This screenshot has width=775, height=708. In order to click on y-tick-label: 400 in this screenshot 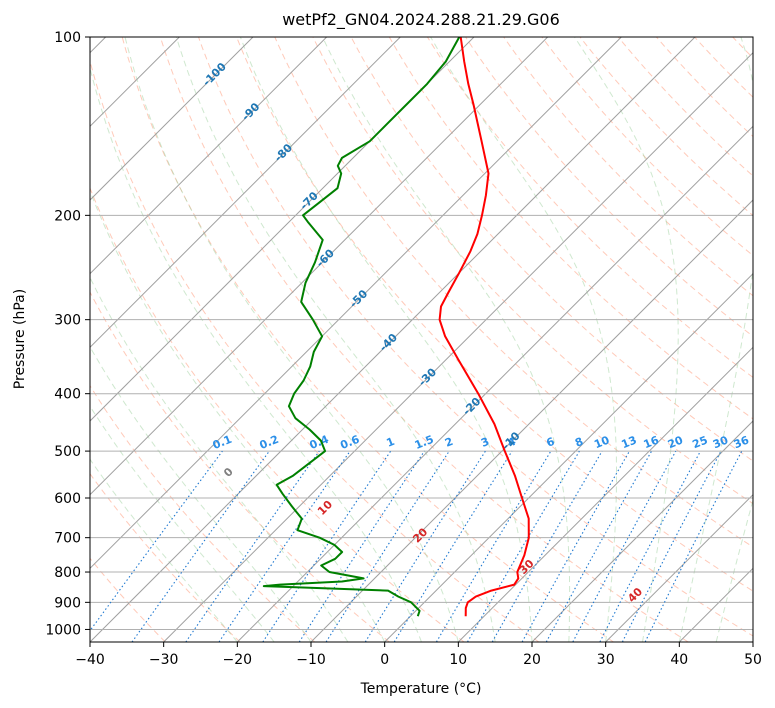, I will do `click(67, 395)`.